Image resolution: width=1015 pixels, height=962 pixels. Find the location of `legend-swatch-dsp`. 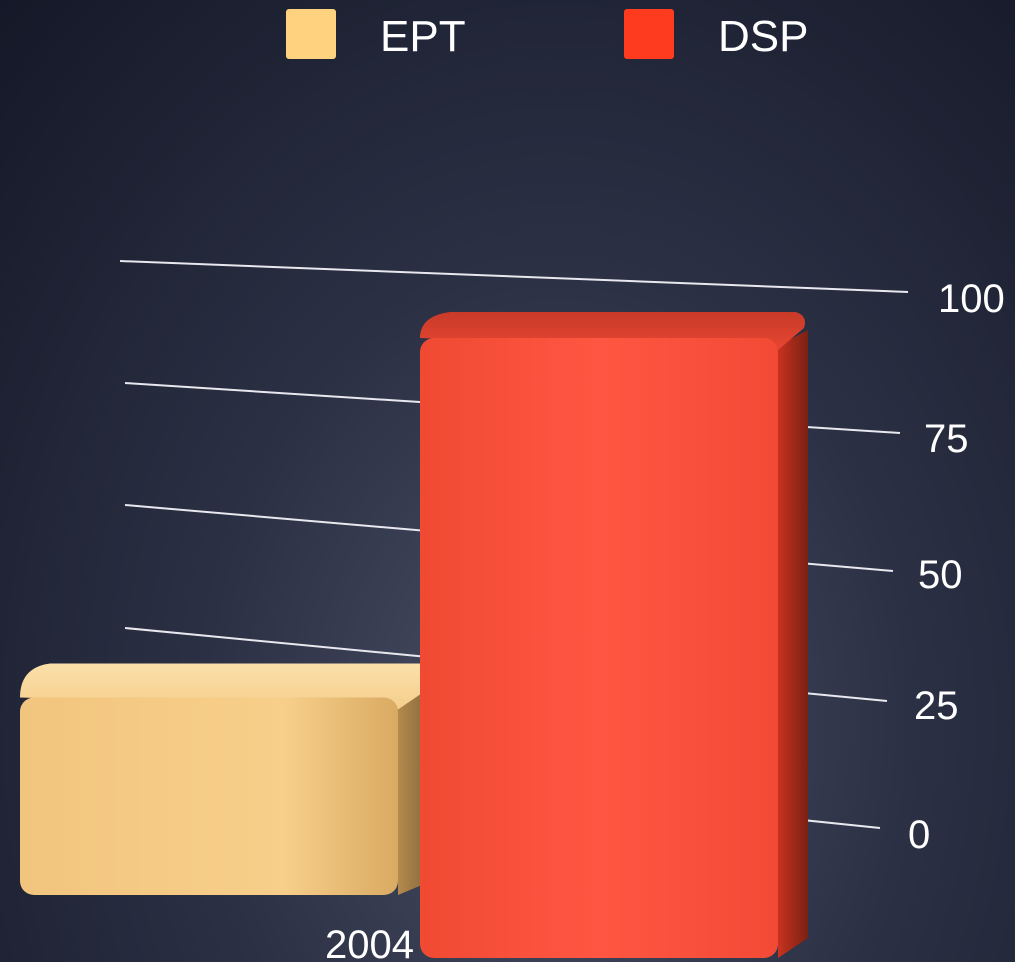

legend-swatch-dsp is located at coordinates (649, 34).